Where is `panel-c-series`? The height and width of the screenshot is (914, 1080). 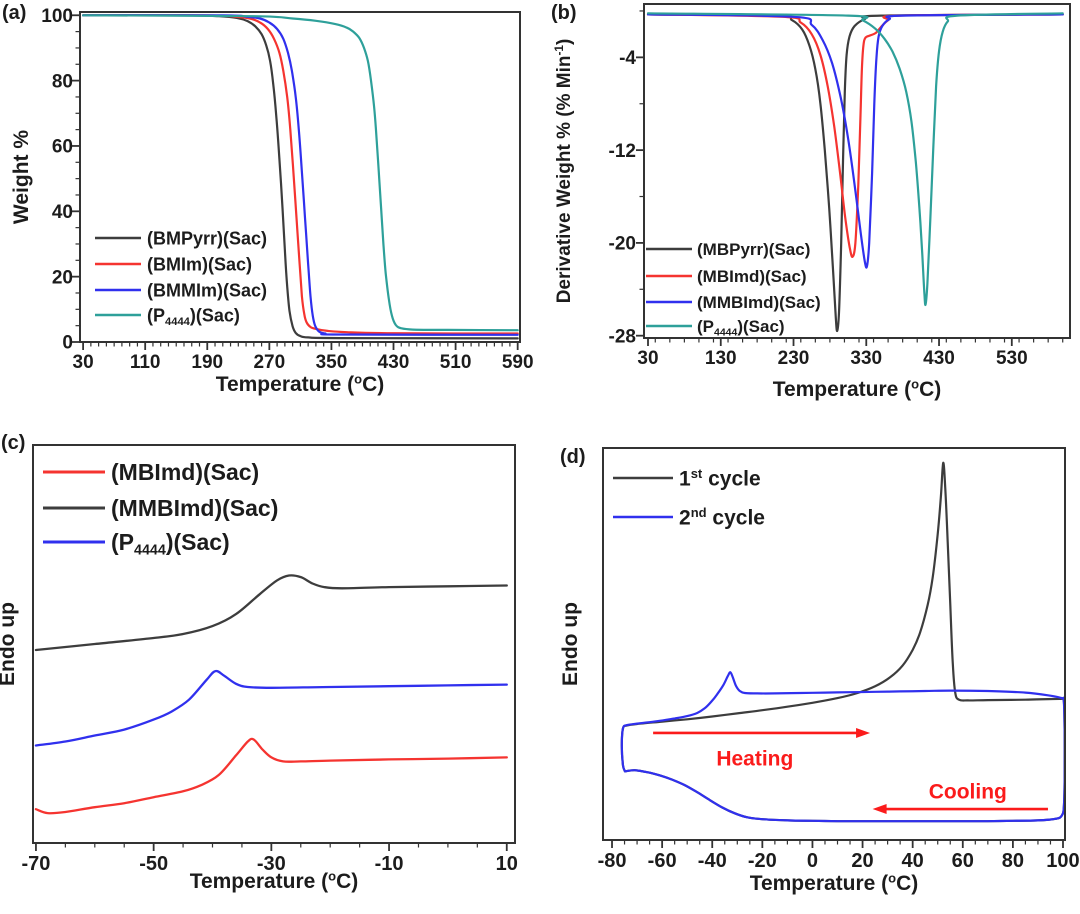 panel-c-series is located at coordinates (271, 694).